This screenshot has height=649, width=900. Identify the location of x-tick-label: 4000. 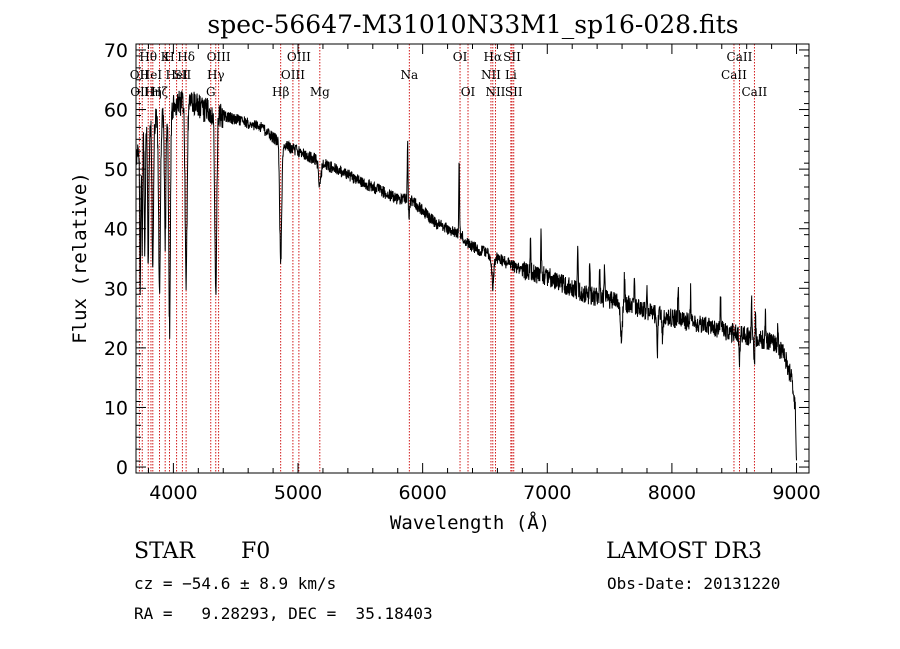
(173, 493).